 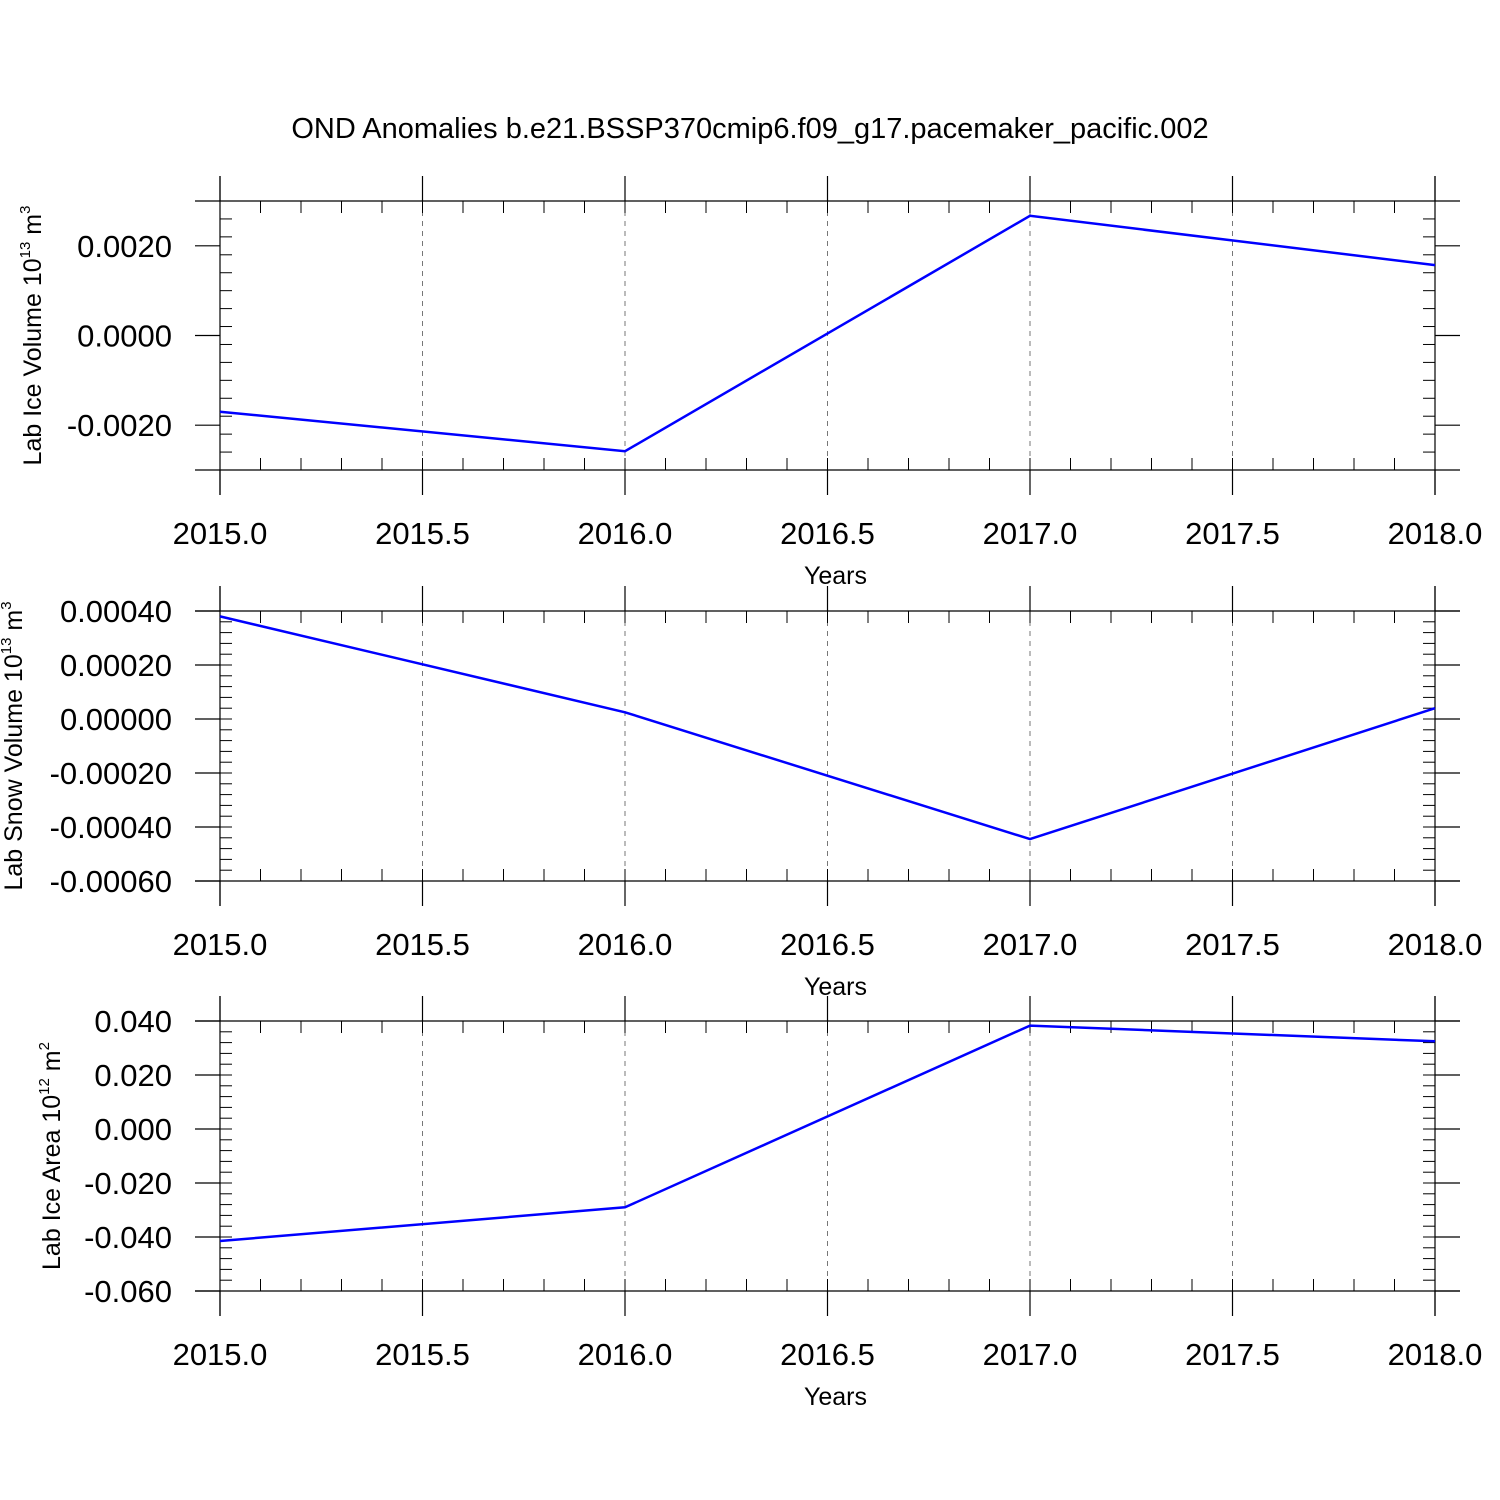 What do you see at coordinates (124, 246) in the screenshot?
I see `y-tick-label: 0.0020` at bounding box center [124, 246].